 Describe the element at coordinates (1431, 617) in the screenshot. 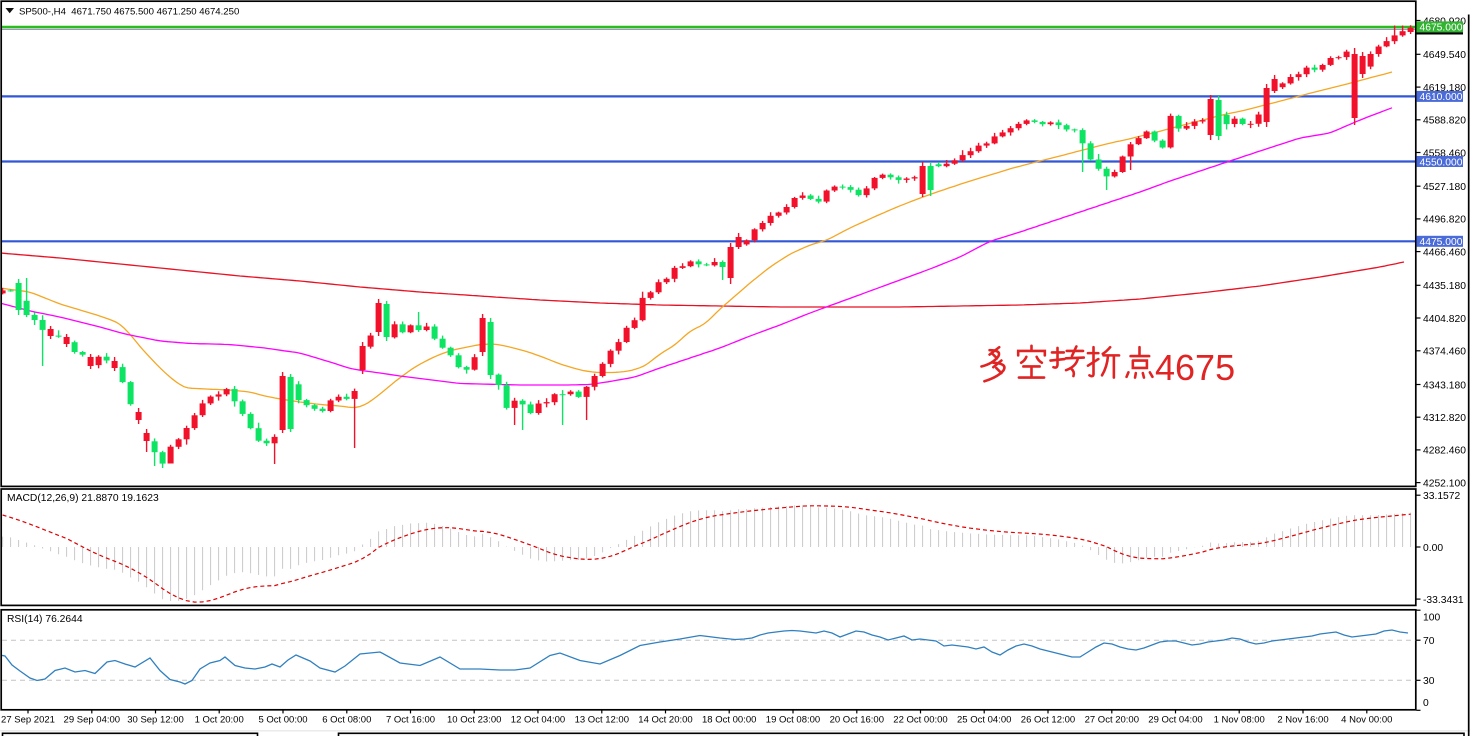

I see `svg-text: 100` at that location.